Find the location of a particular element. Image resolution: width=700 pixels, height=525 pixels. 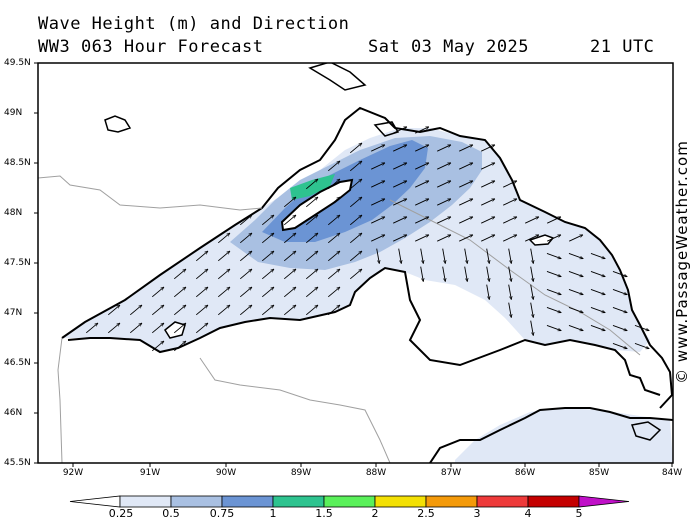

lat-label: 47.5N is located at coordinates (17, 263).